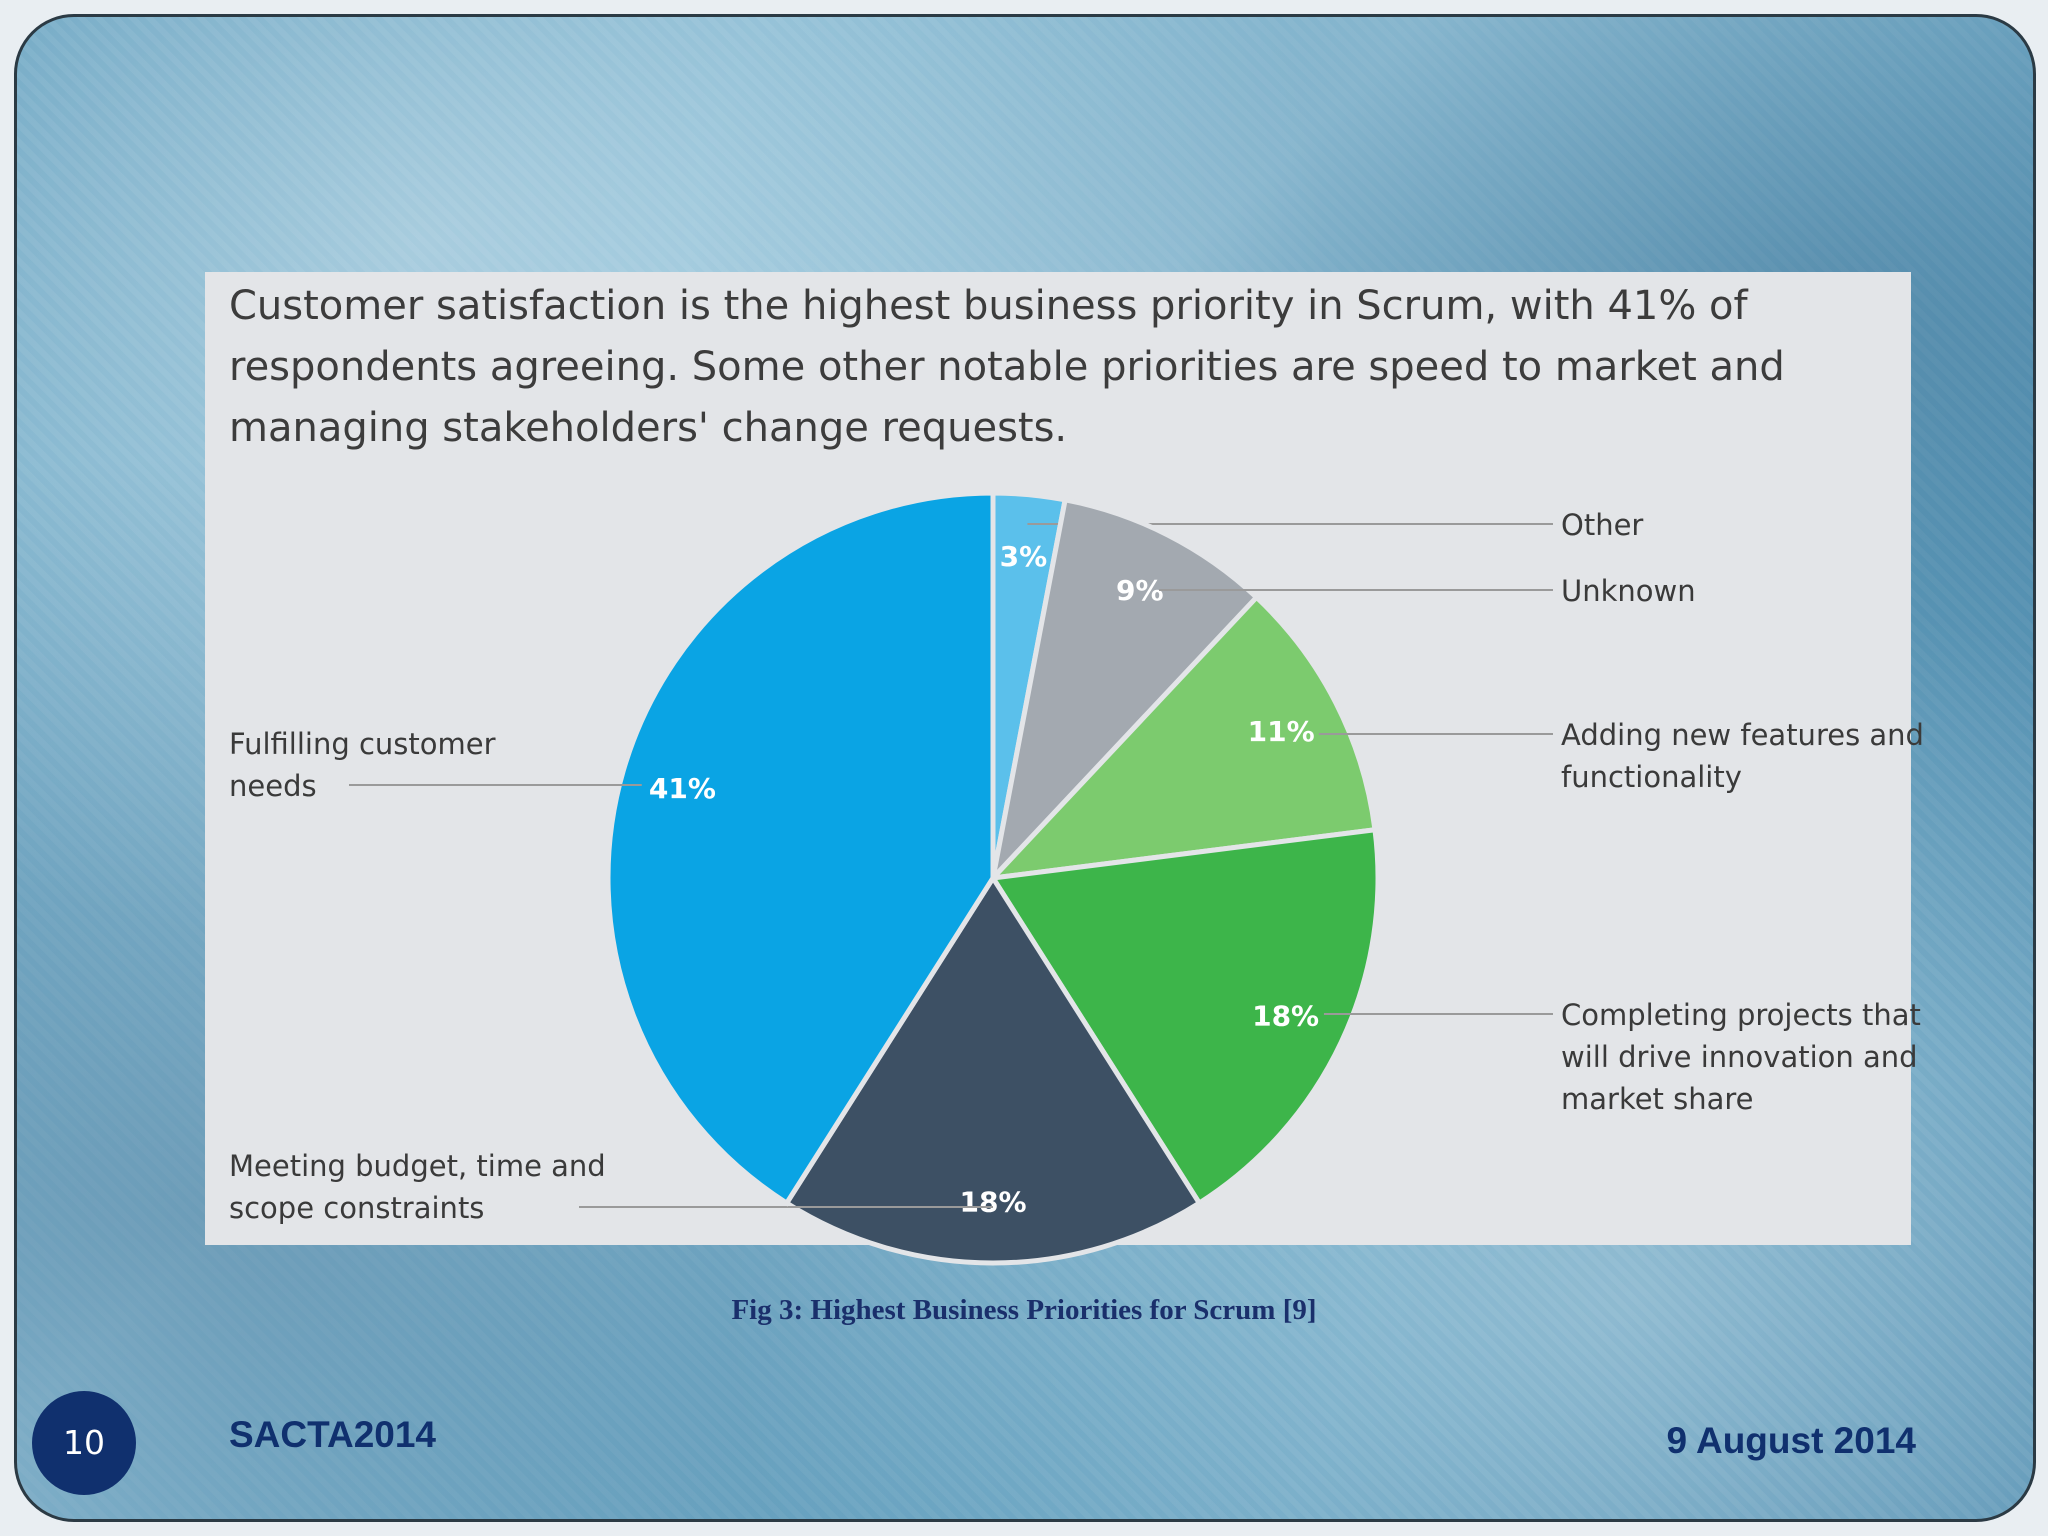 The width and height of the screenshot is (2048, 1536). What do you see at coordinates (1024, 556) in the screenshot?
I see `slice-value-label: 3%` at bounding box center [1024, 556].